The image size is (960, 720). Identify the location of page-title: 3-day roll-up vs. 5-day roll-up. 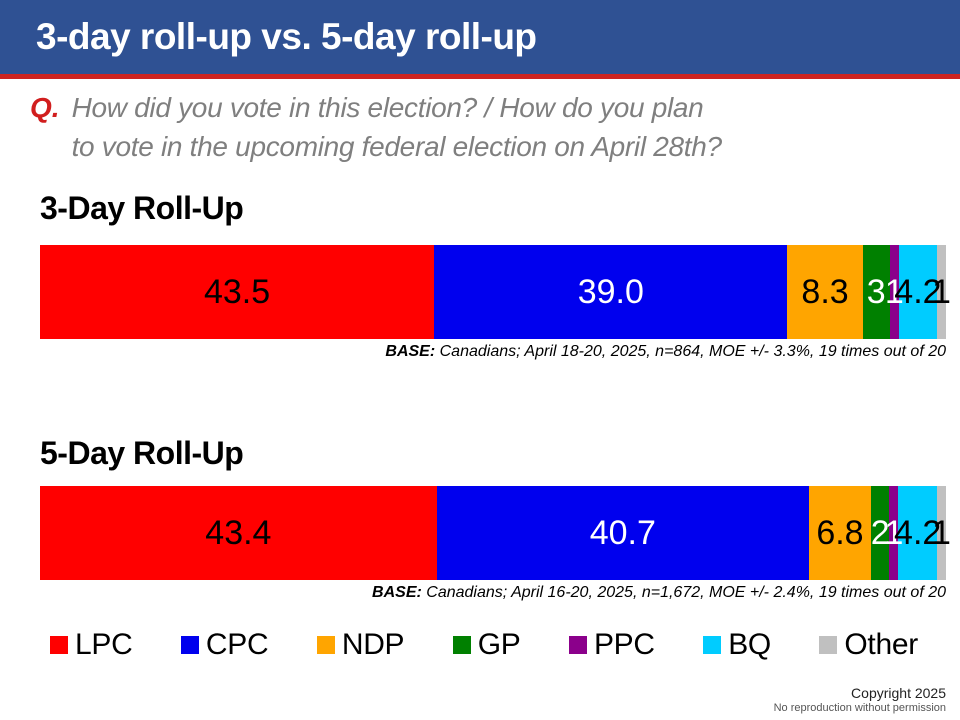
(286, 36).